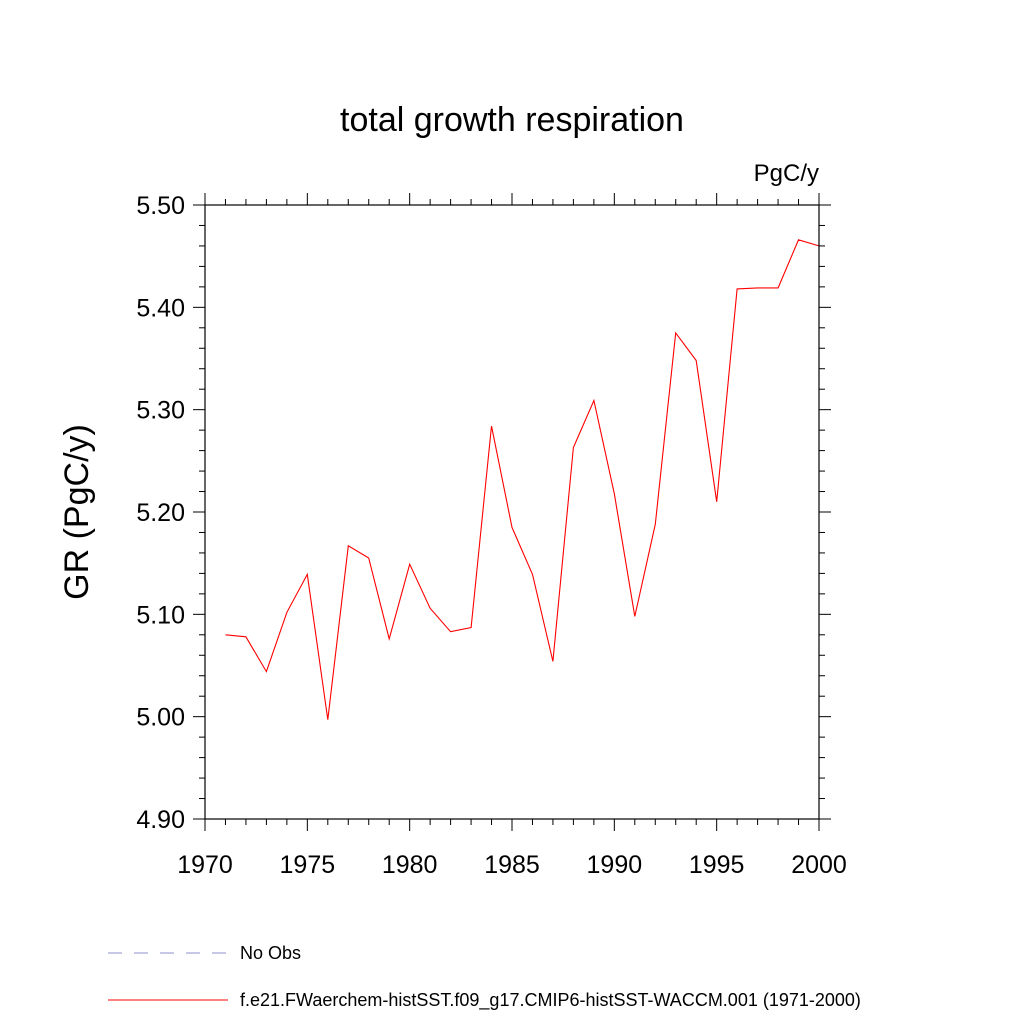 The width and height of the screenshot is (1024, 1024). I want to click on y-tick-labels: 4.90 5.00 5.10 5.20 5.30 5.40 5.50, so click(160, 513).